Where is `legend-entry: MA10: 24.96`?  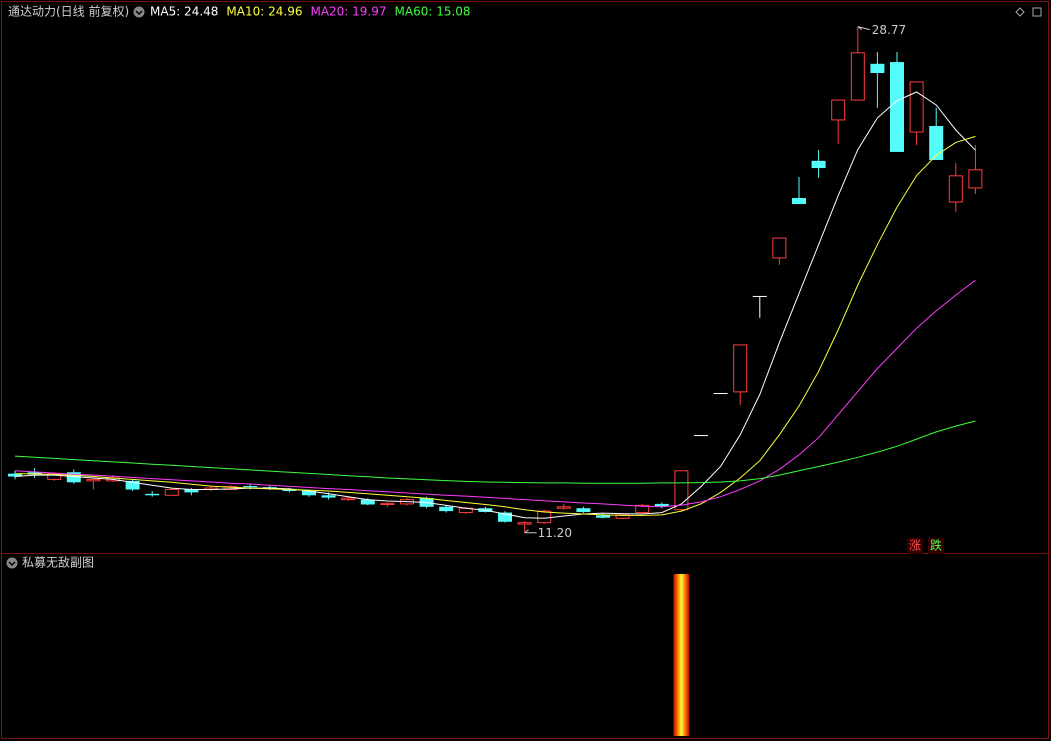 legend-entry: MA10: 24.96 is located at coordinates (264, 12).